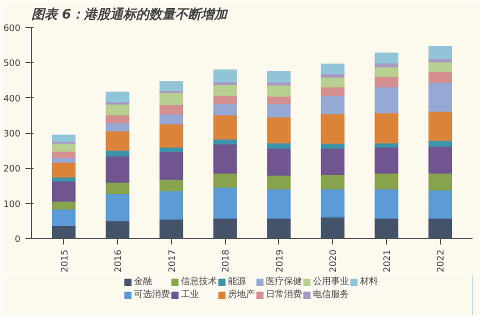  What do you see at coordinates (152, 294) in the screenshot?
I see `legend-label: 可选消费` at bounding box center [152, 294].